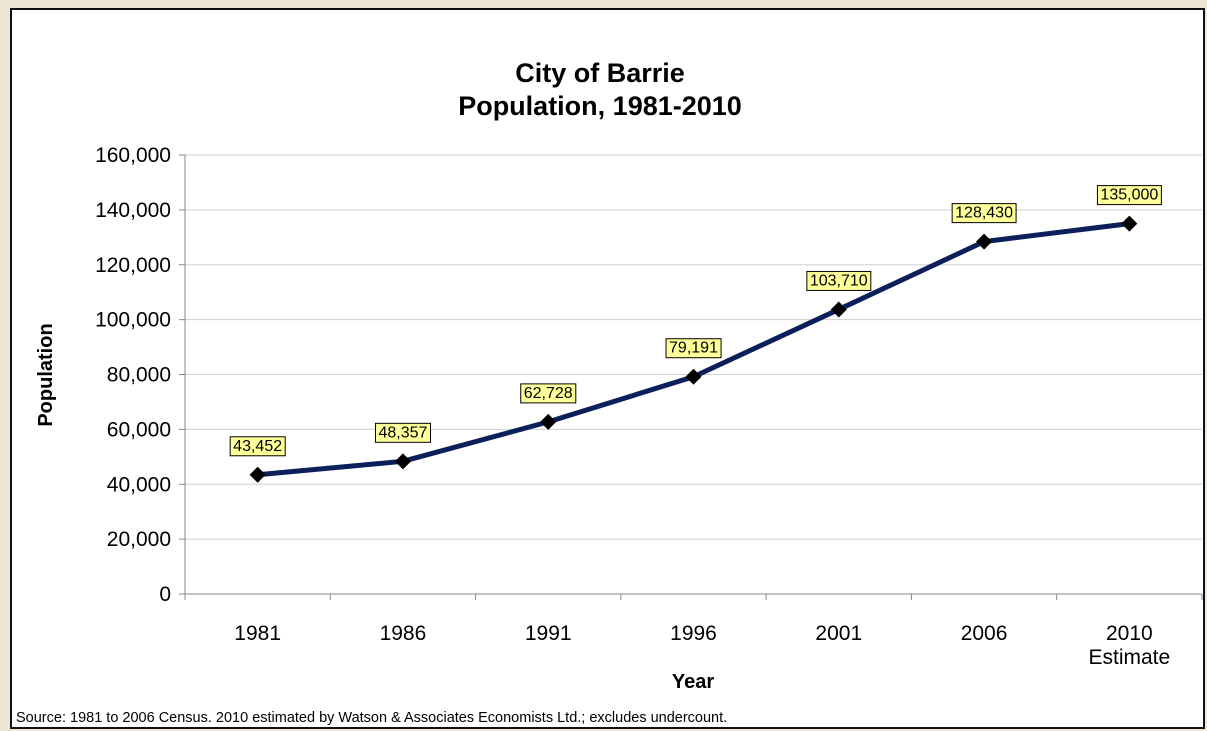 The image size is (1207, 731). What do you see at coordinates (139, 539) in the screenshot?
I see `y-tick-label: 20,000` at bounding box center [139, 539].